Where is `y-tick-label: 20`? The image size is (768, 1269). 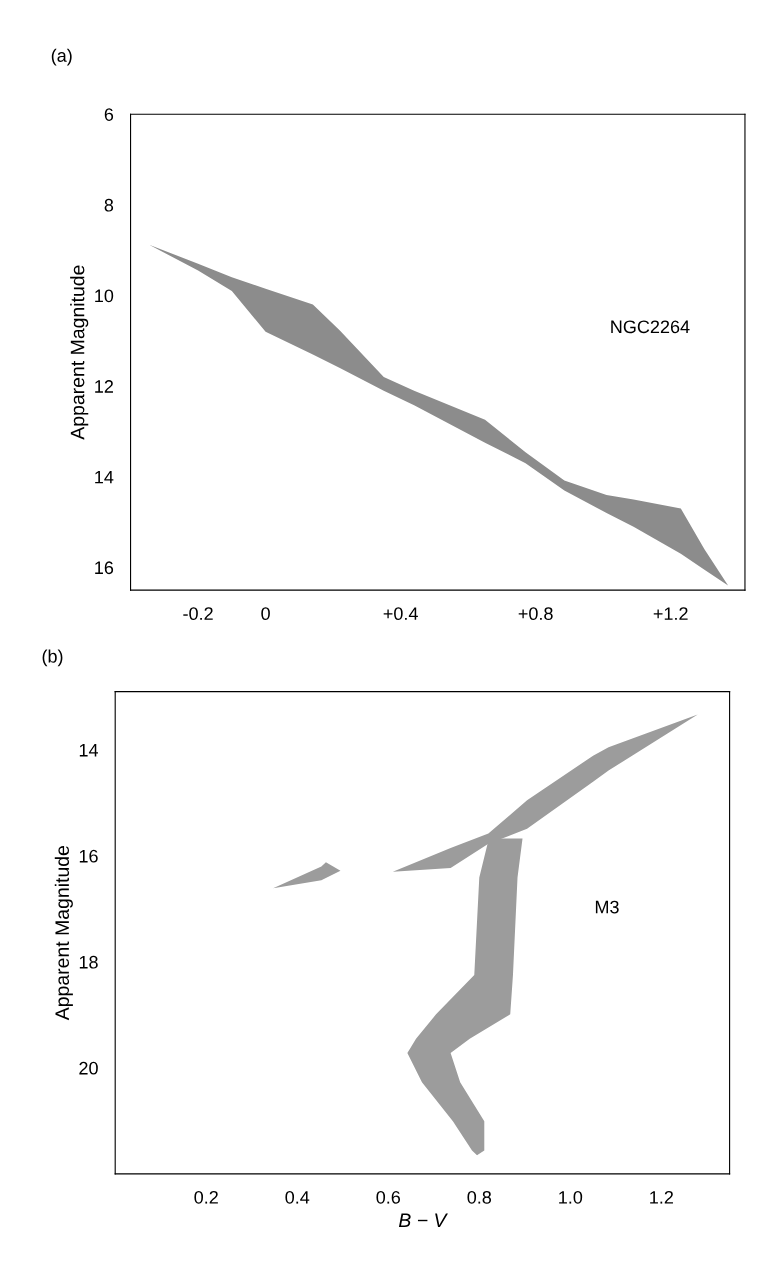
y-tick-label: 20 is located at coordinates (88, 1068).